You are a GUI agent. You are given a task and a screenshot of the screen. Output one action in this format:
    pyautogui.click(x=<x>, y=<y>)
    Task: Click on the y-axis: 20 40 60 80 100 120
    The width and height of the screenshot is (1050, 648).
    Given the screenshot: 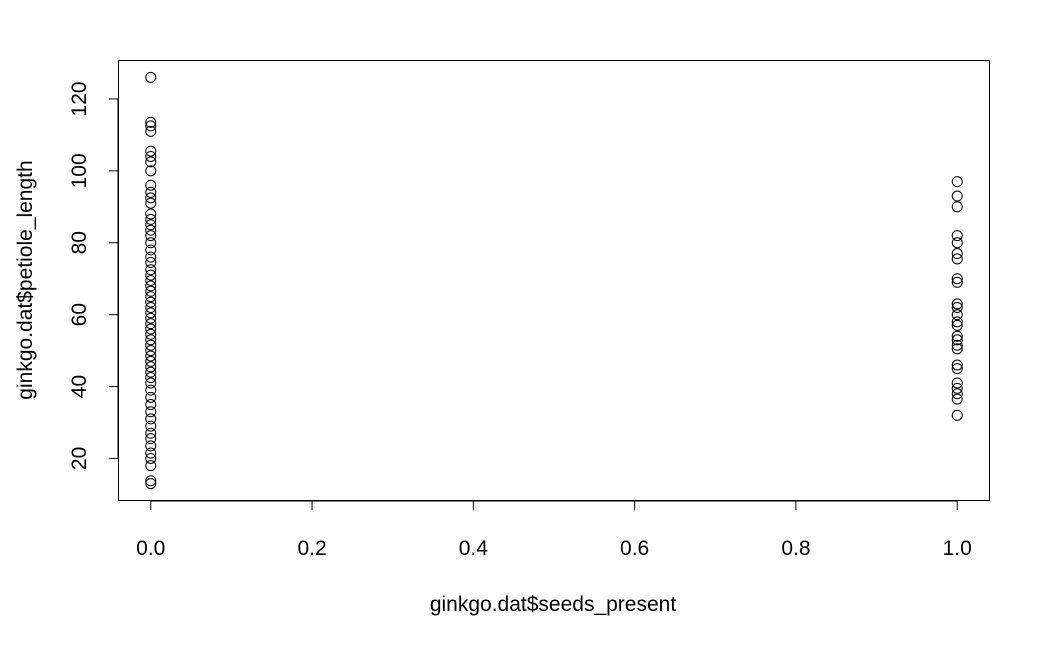 What is the action you would take?
    pyautogui.click(x=93, y=275)
    